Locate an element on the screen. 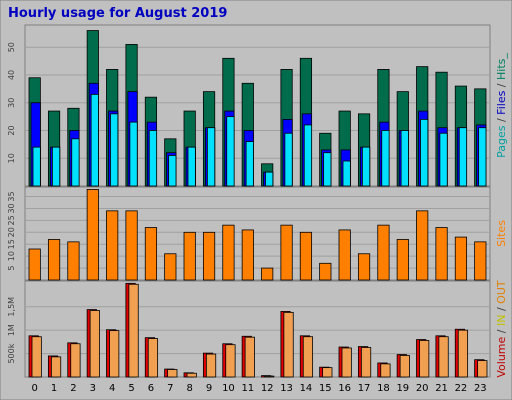 The width and height of the screenshot is (512, 400). side-label: Pages / Files / Hits_ is located at coordinates (501, 105).